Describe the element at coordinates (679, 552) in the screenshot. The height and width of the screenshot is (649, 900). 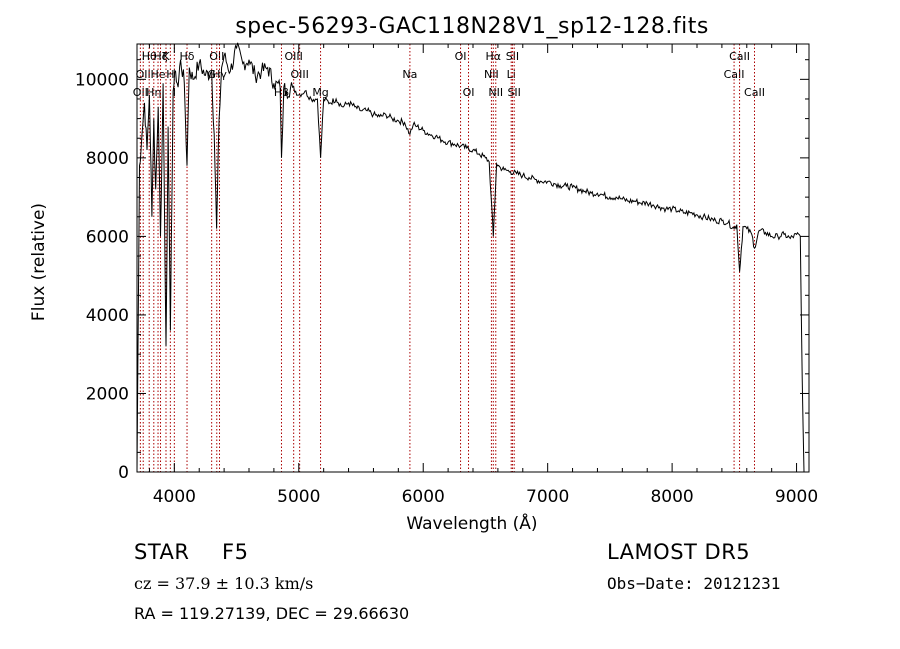
I see `survey-name: LAMOST DR5` at that location.